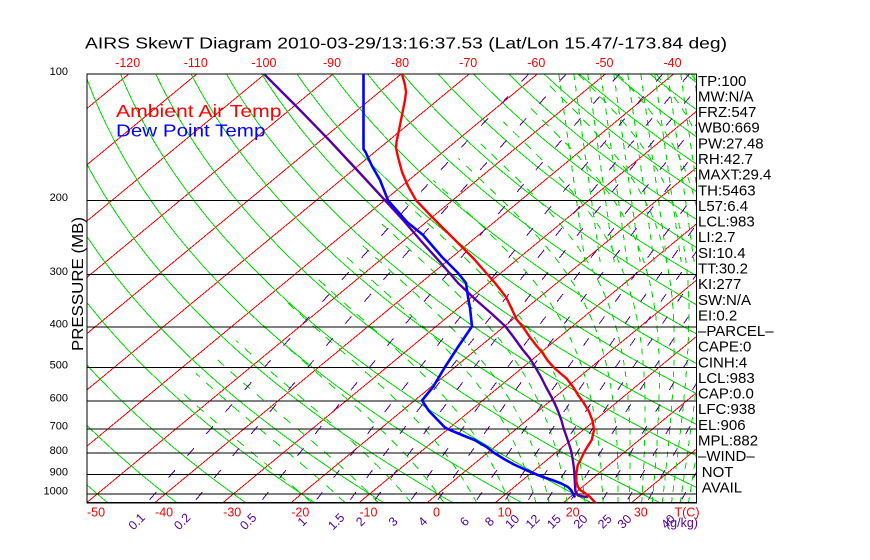  What do you see at coordinates (727, 112) in the screenshot?
I see `svg-text: FRZ:547` at bounding box center [727, 112].